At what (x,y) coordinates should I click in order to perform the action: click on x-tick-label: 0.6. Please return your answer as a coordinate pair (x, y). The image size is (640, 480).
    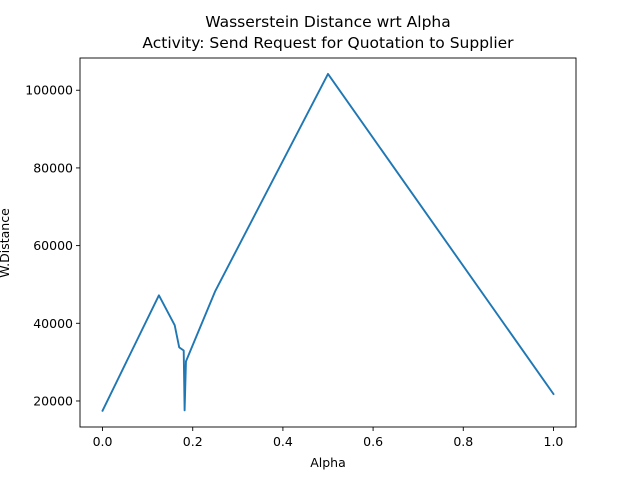
    Looking at the image, I should click on (373, 441).